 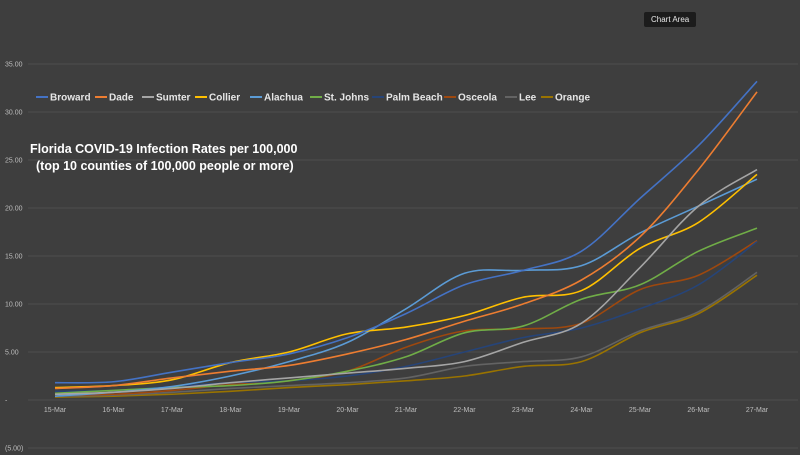 What do you see at coordinates (12, 353) in the screenshot?
I see `y-tick-label: 5.00` at bounding box center [12, 353].